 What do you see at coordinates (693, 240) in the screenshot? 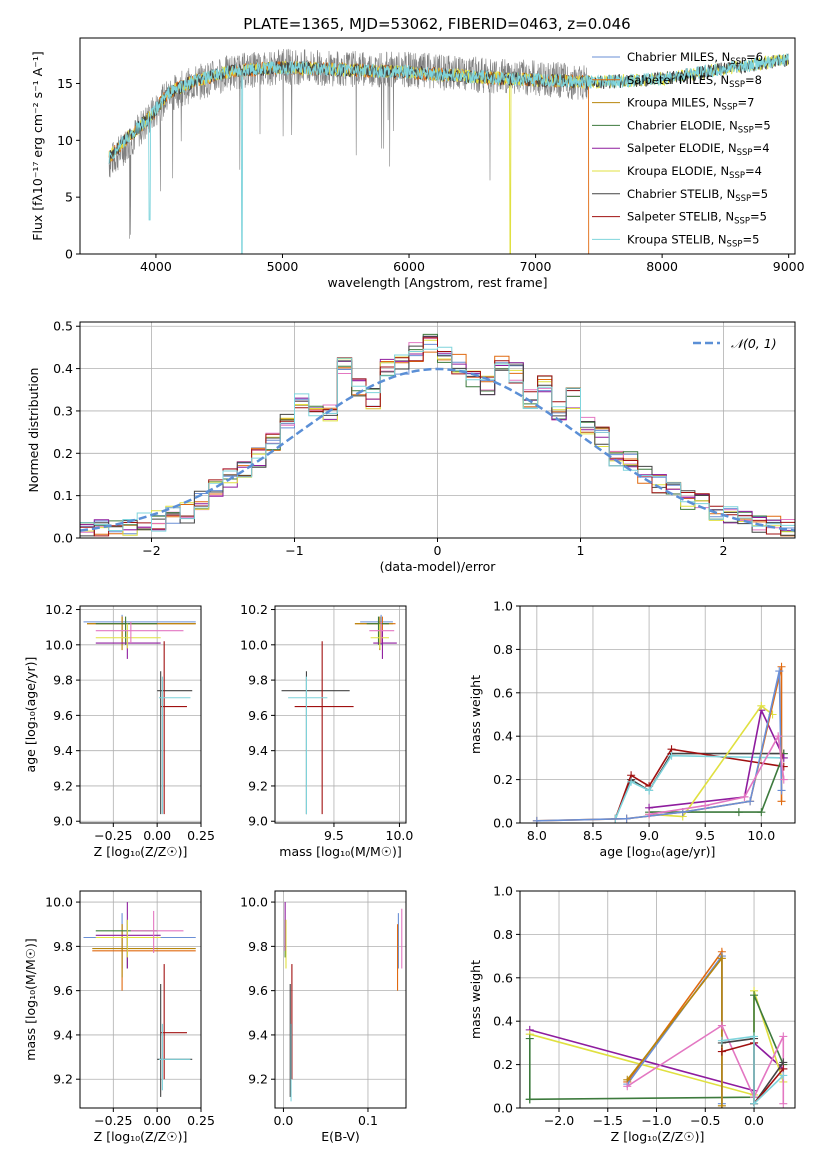
I see `legend-entry: Kroupa STELIB, NSSP=5` at bounding box center [693, 240].